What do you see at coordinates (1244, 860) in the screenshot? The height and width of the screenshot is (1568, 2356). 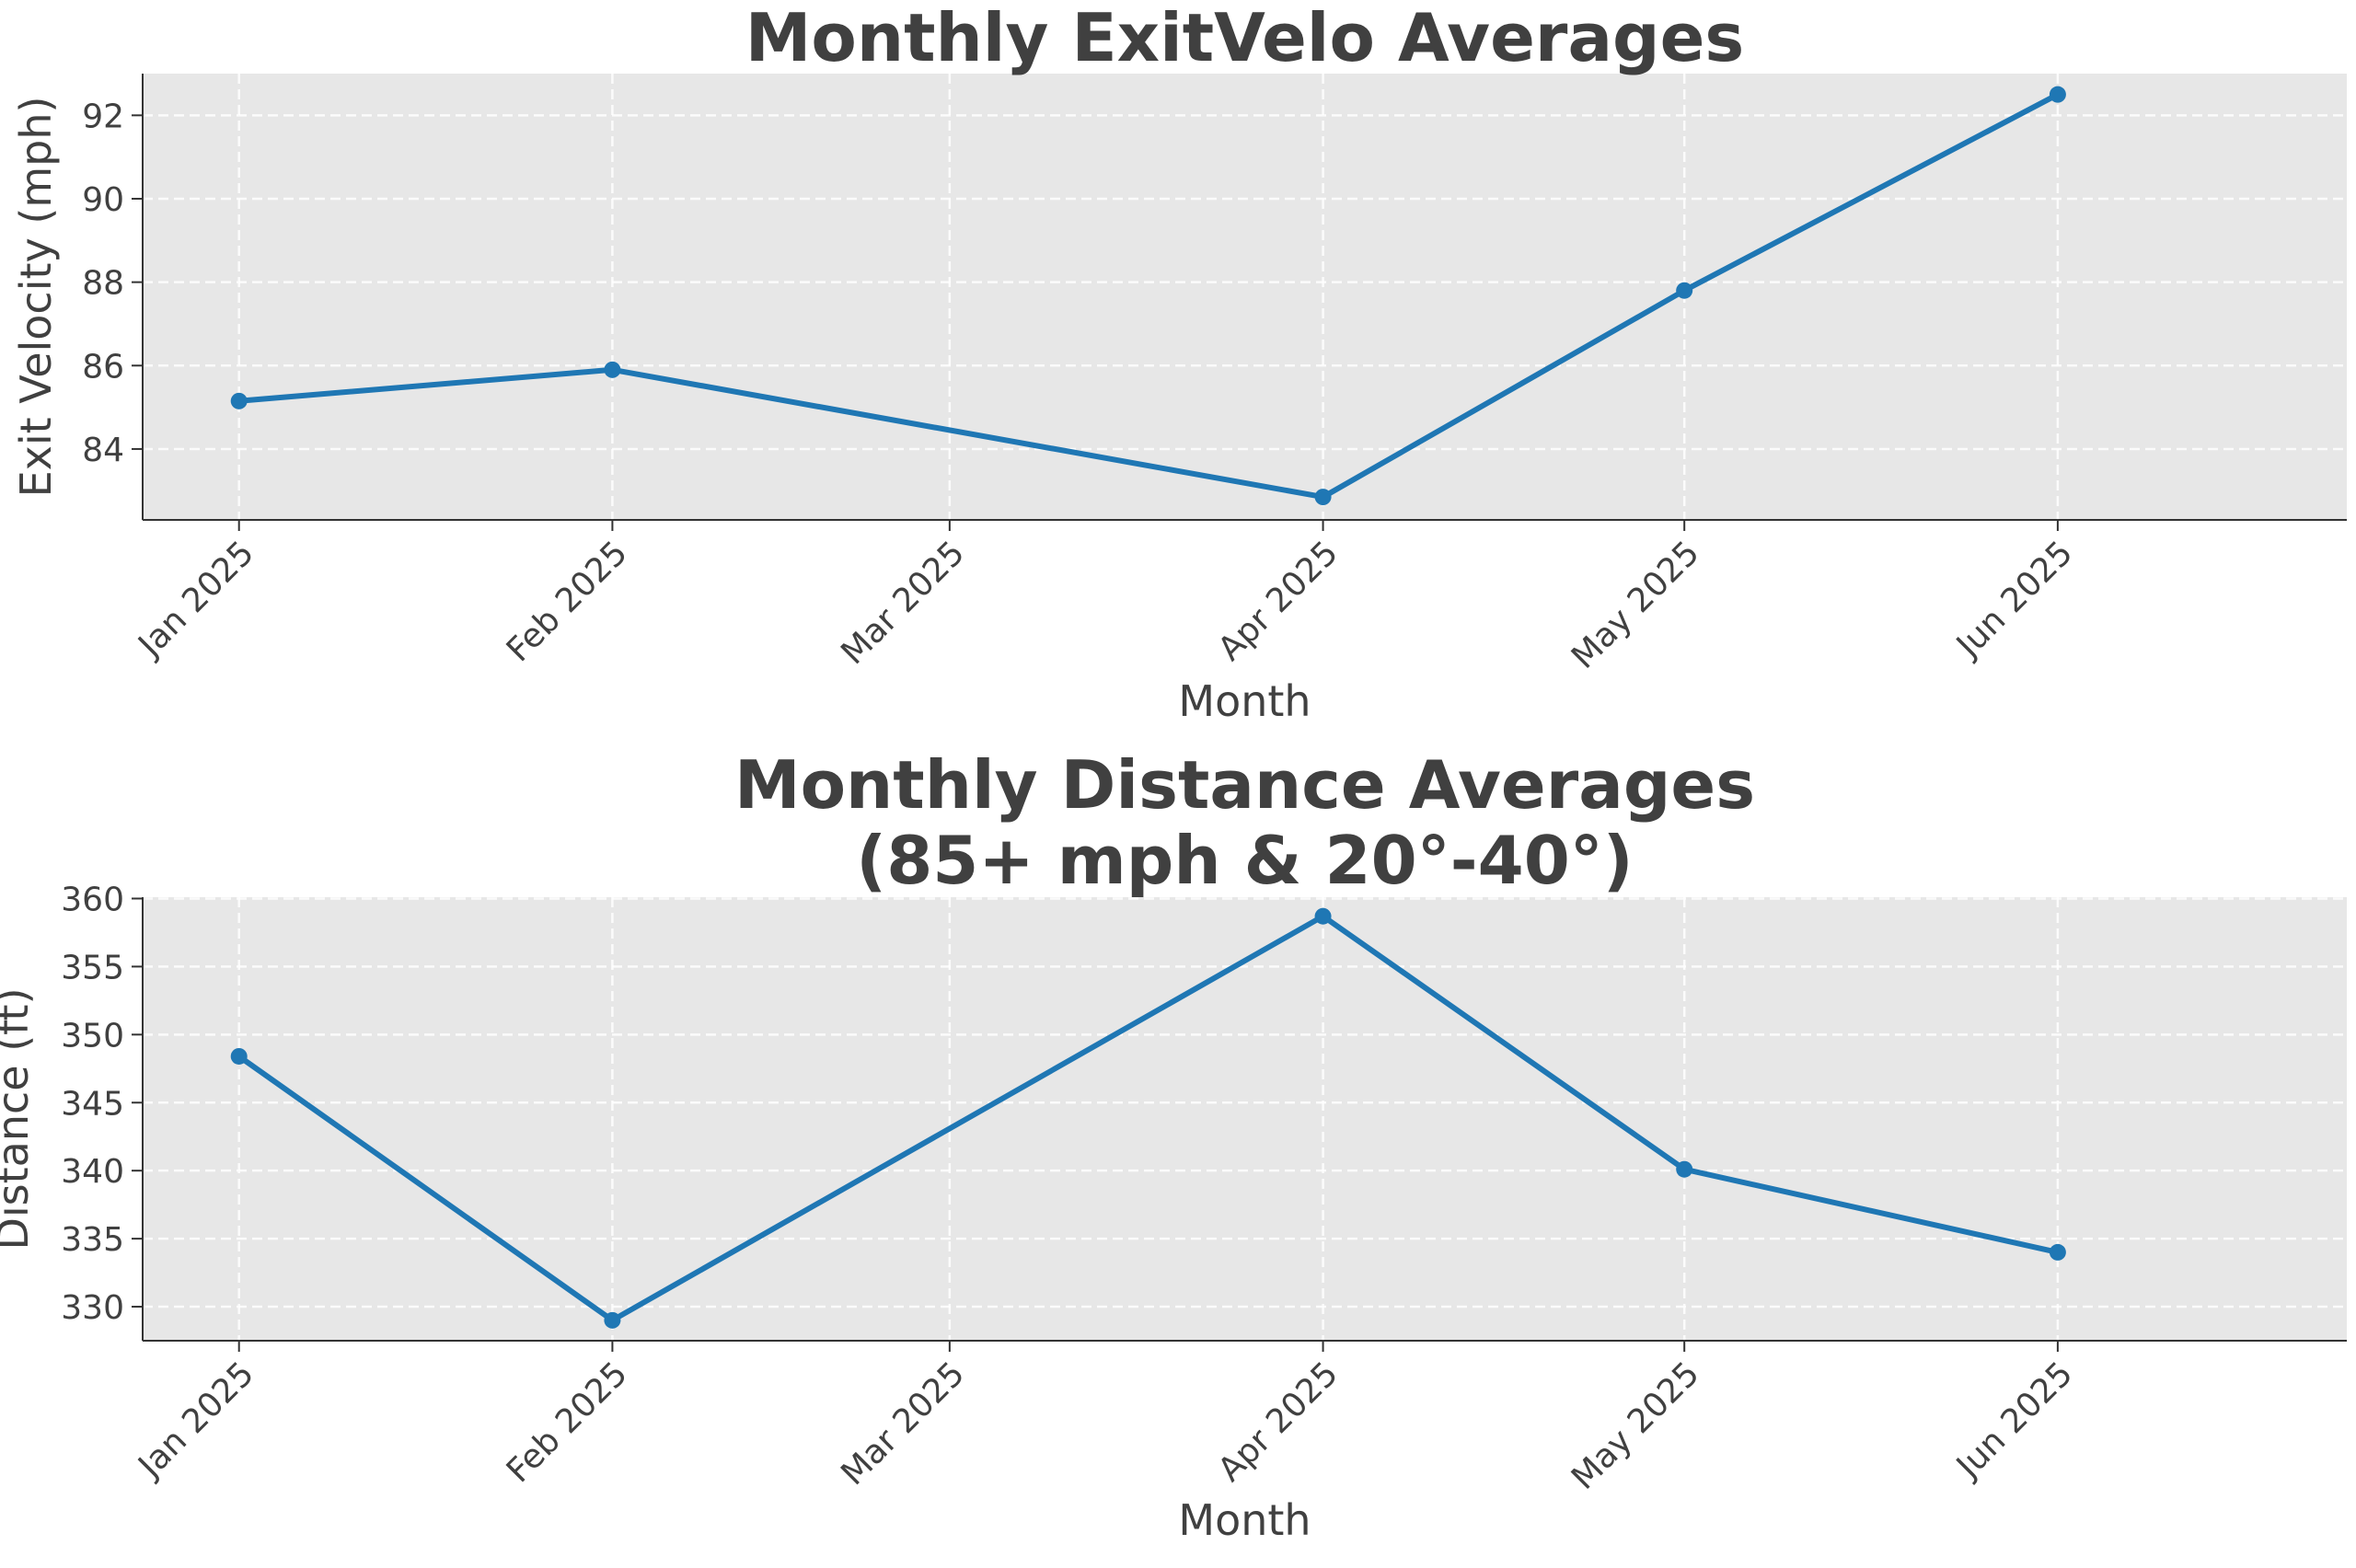 I see `chart-title-line-2: (85+ mph & 20°-40°)` at bounding box center [1244, 860].